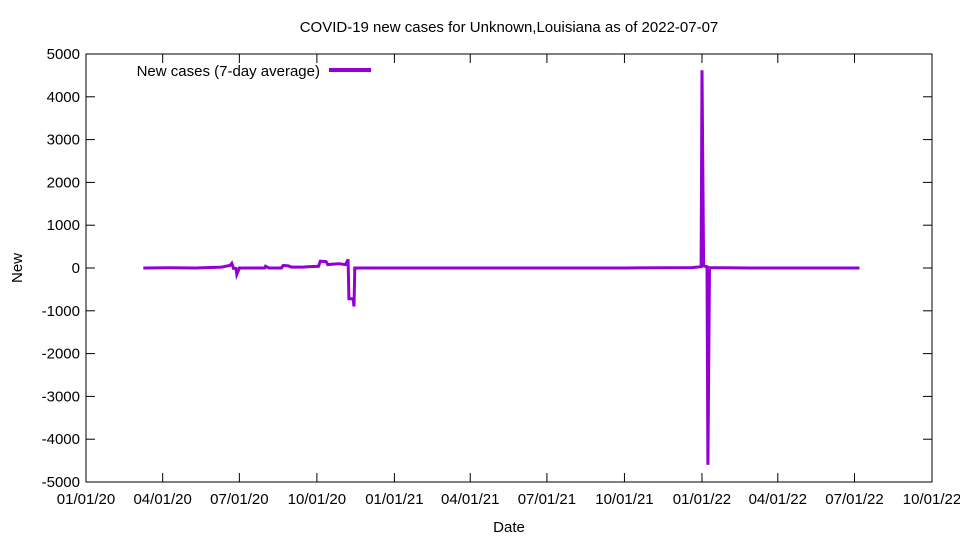 The height and width of the screenshot is (540, 960). What do you see at coordinates (61, 311) in the screenshot?
I see `y-tick-label: -1000` at bounding box center [61, 311].